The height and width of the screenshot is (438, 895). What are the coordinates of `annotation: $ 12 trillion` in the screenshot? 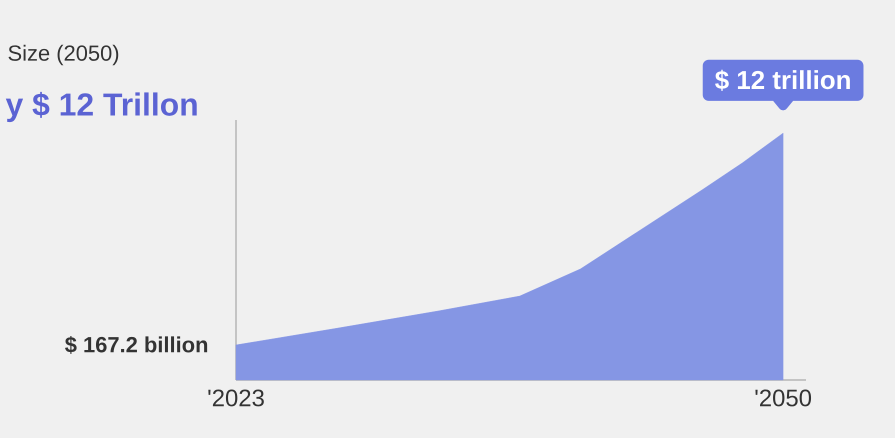 It's located at (782, 80).